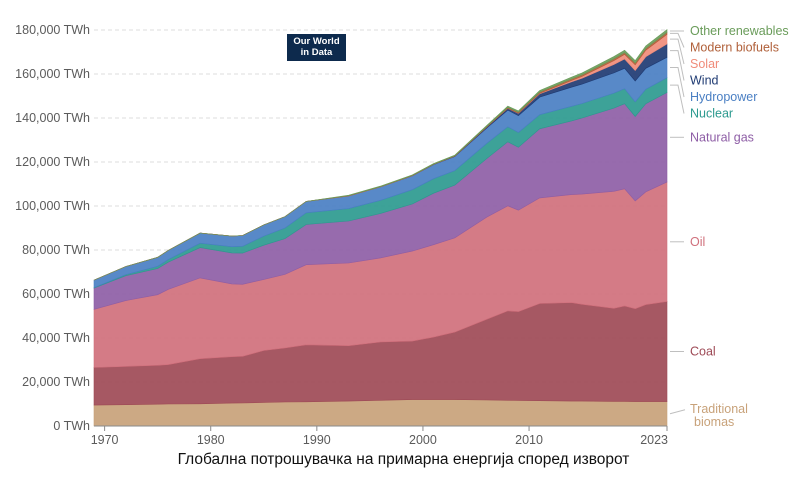 The height and width of the screenshot is (477, 807). What do you see at coordinates (211, 440) in the screenshot?
I see `x-tick-label: 1980` at bounding box center [211, 440].